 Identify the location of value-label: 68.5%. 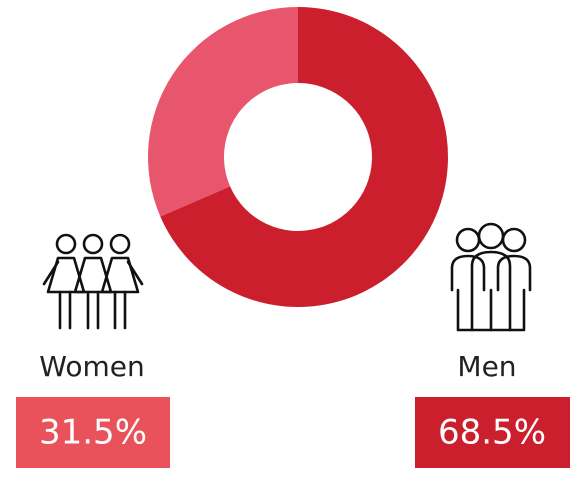
(492, 433).